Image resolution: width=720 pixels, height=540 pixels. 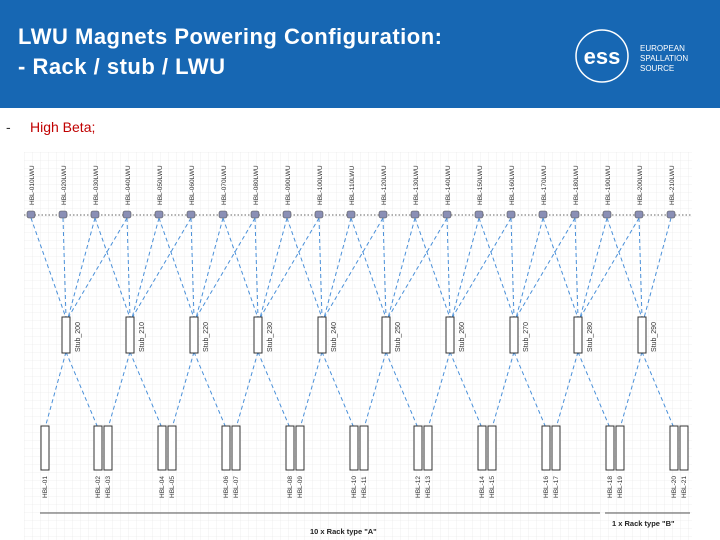 What do you see at coordinates (398, 337) in the screenshot?
I see `stub-label: Stub_250` at bounding box center [398, 337].